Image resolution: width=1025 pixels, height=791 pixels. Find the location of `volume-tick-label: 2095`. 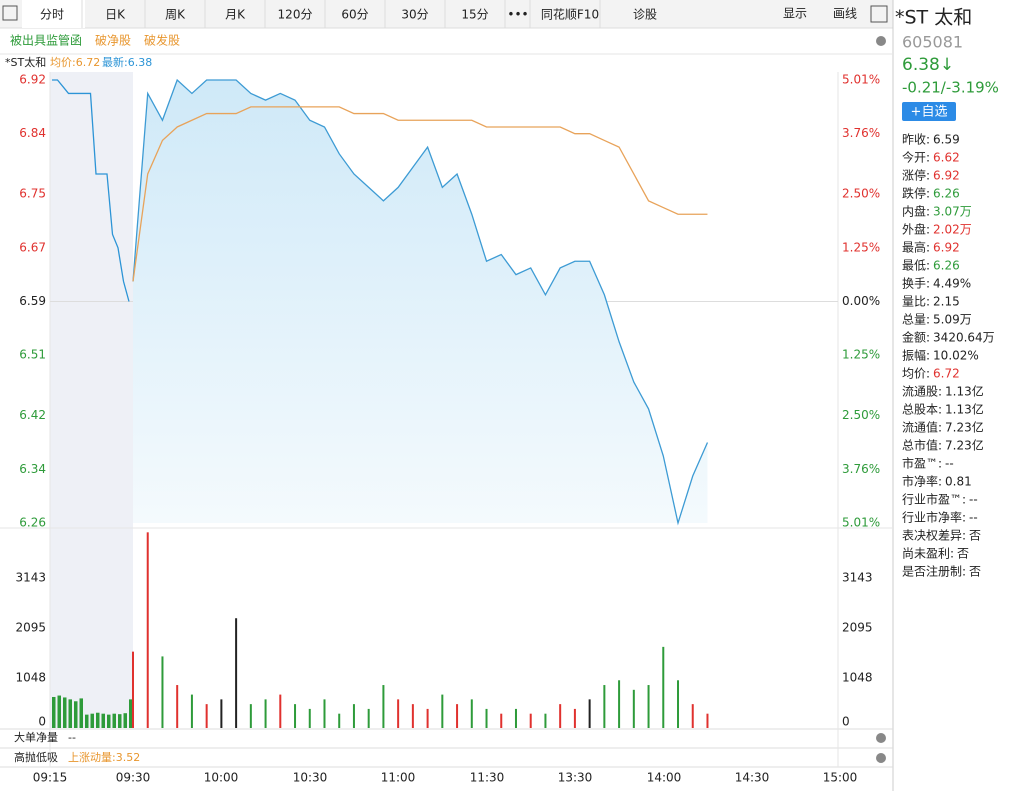

volume-tick-label: 2095 is located at coordinates (857, 628).